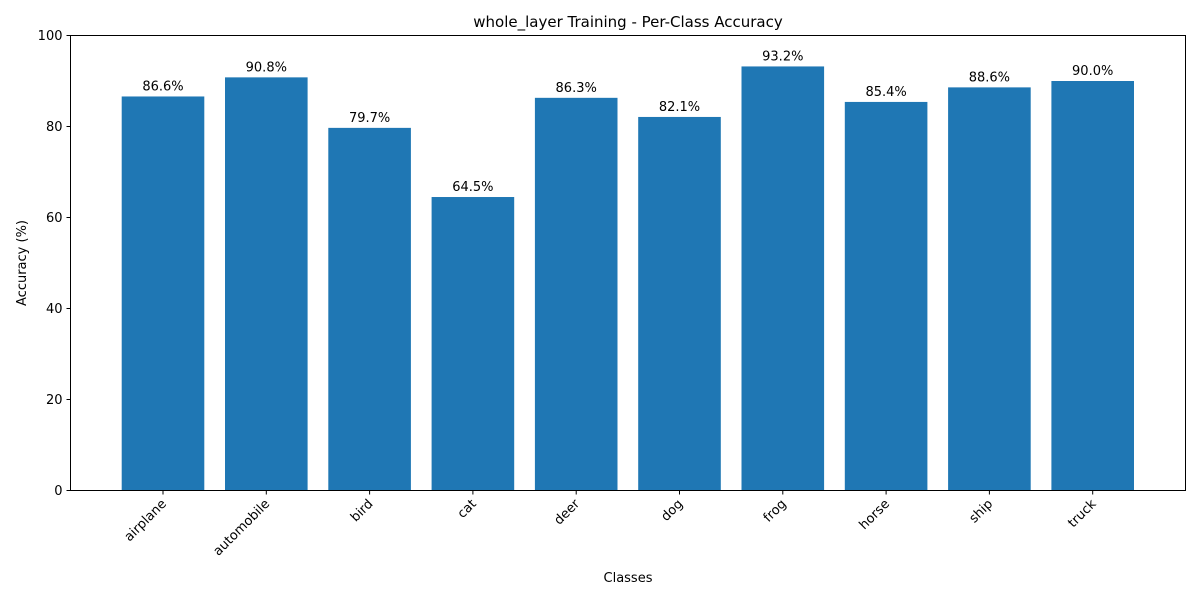 This screenshot has width=1200, height=600. I want to click on y-tick-label-60: 60, so click(54, 218).